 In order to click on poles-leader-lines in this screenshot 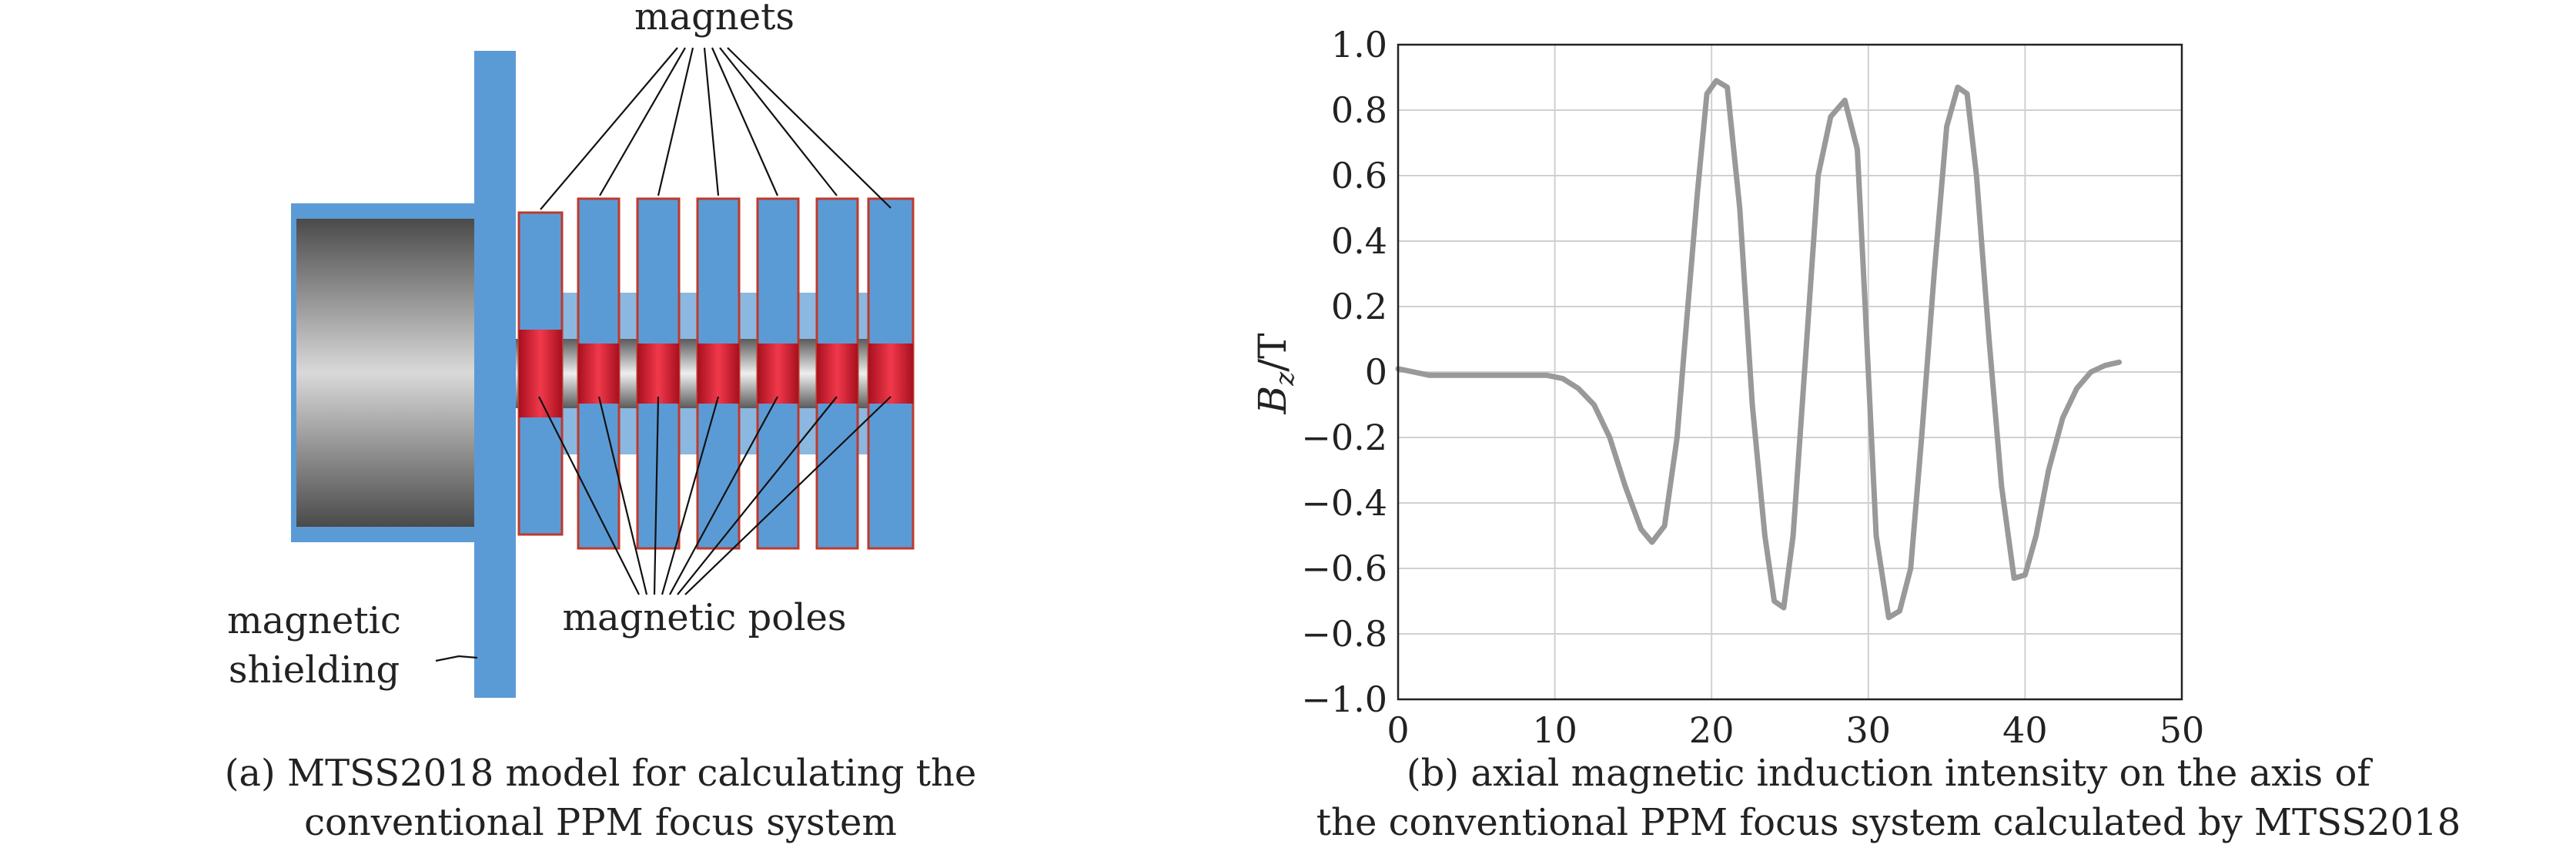, I will do `click(715, 496)`.